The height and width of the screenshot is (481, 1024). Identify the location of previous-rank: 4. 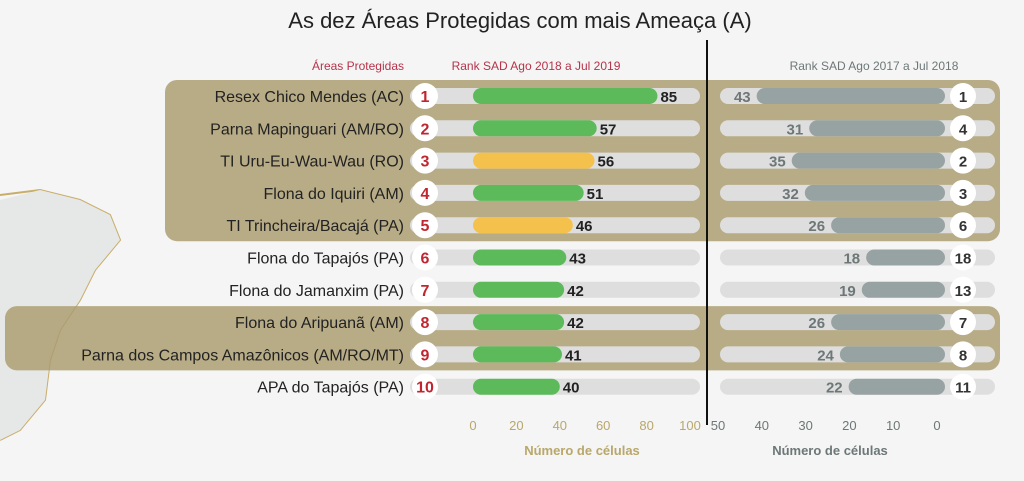
(963, 129).